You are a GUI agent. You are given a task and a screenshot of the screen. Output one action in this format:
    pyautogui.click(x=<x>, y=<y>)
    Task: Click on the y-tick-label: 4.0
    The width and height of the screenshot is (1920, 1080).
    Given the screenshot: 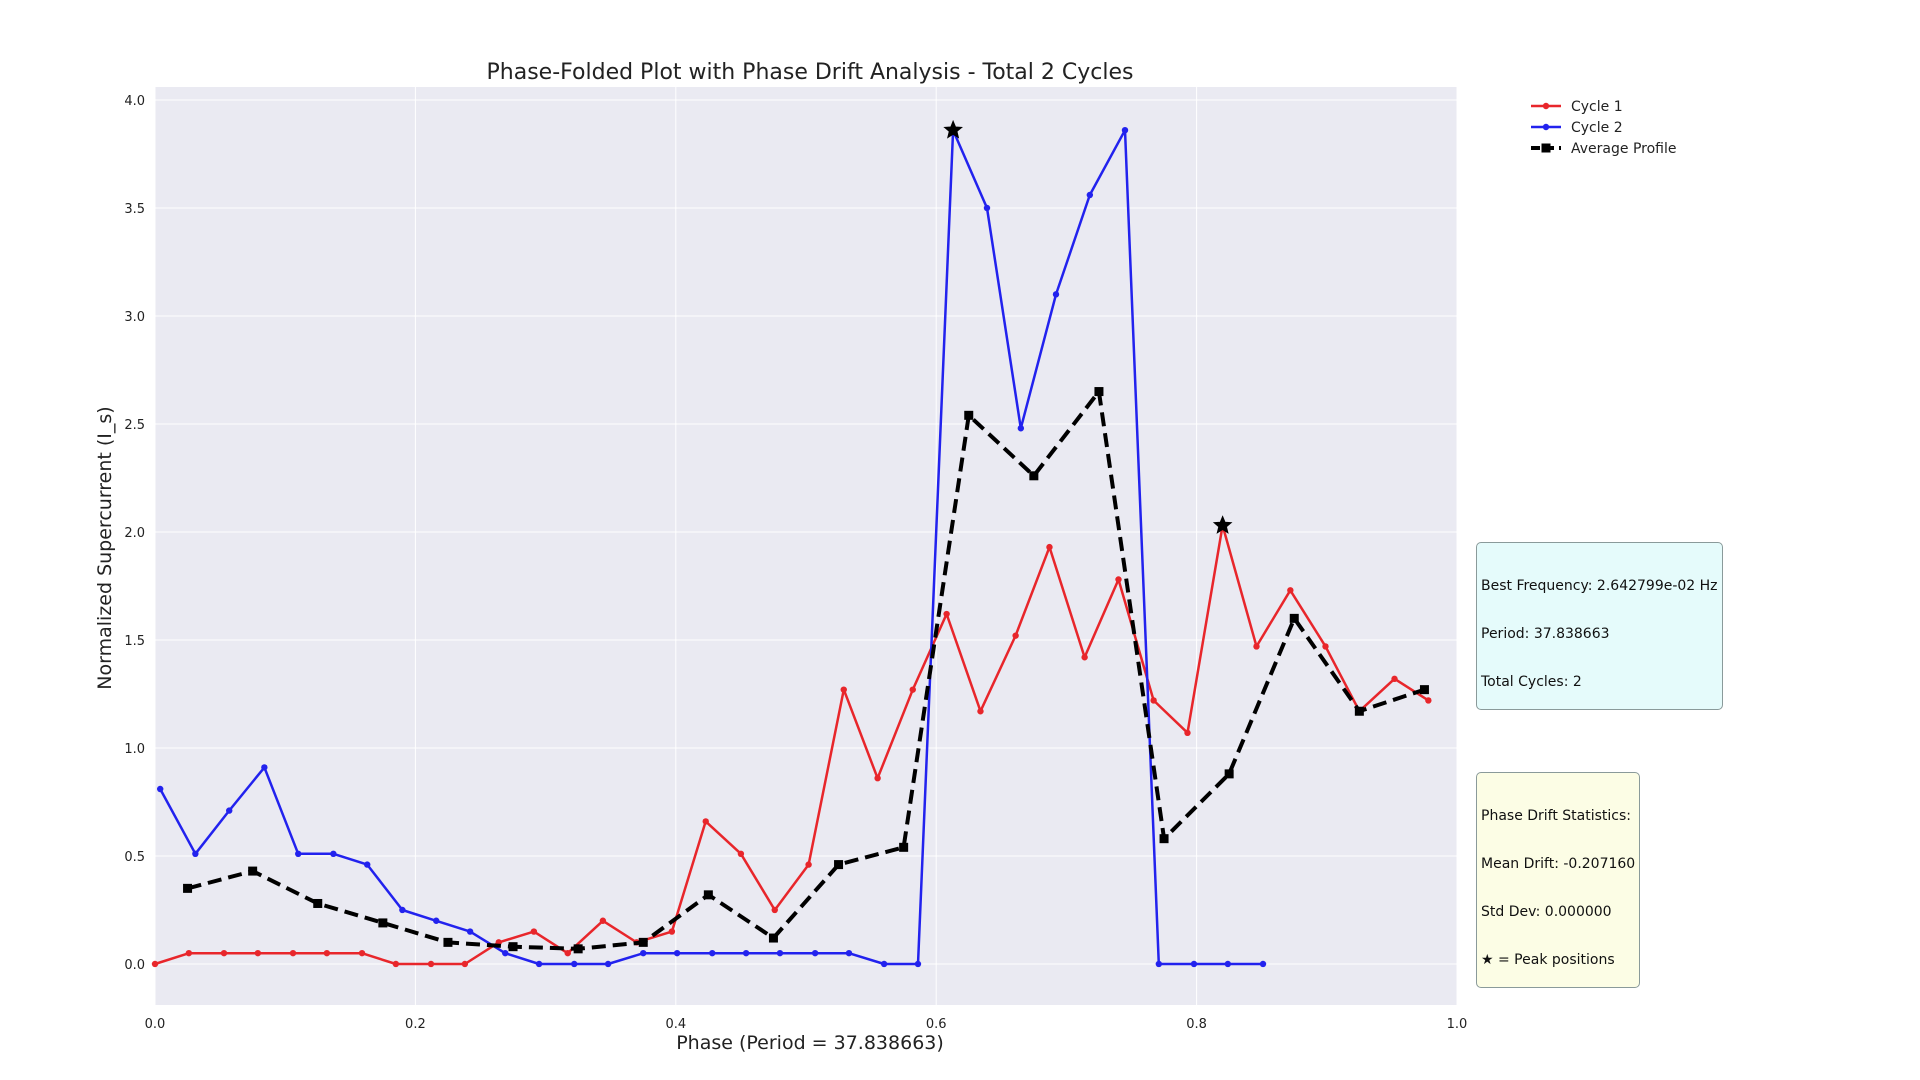 What is the action you would take?
    pyautogui.click(x=134, y=101)
    